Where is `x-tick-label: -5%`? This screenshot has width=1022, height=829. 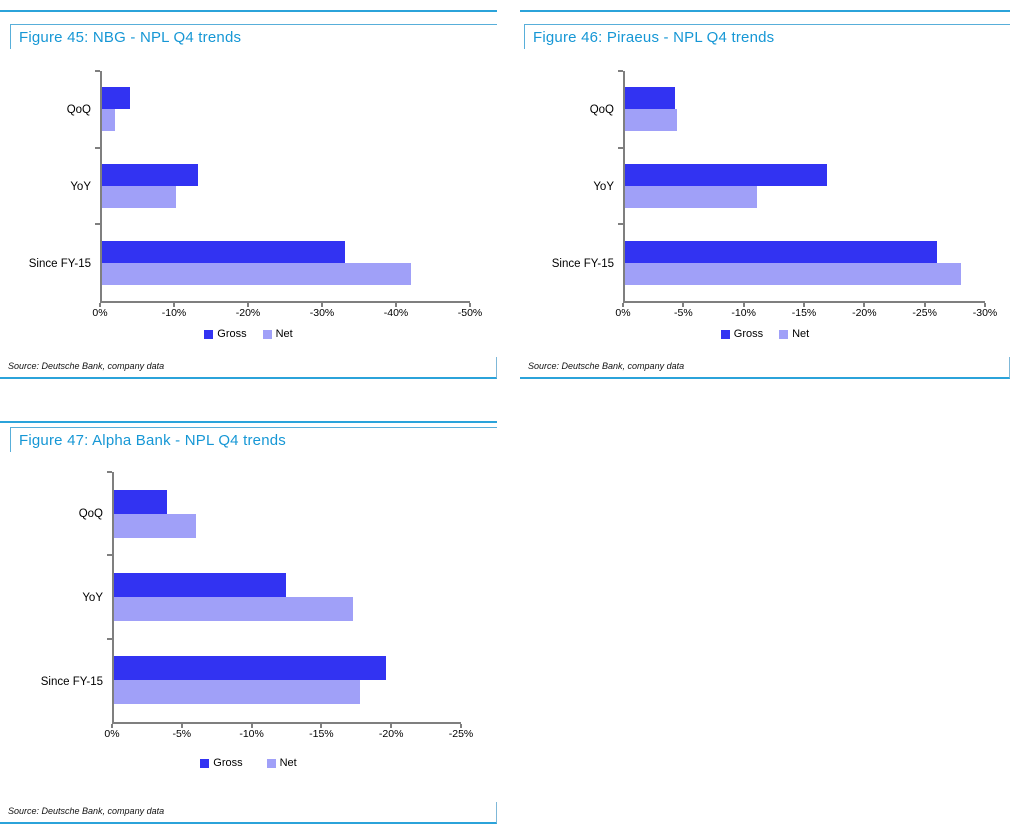 x-tick-label: -5% is located at coordinates (683, 313).